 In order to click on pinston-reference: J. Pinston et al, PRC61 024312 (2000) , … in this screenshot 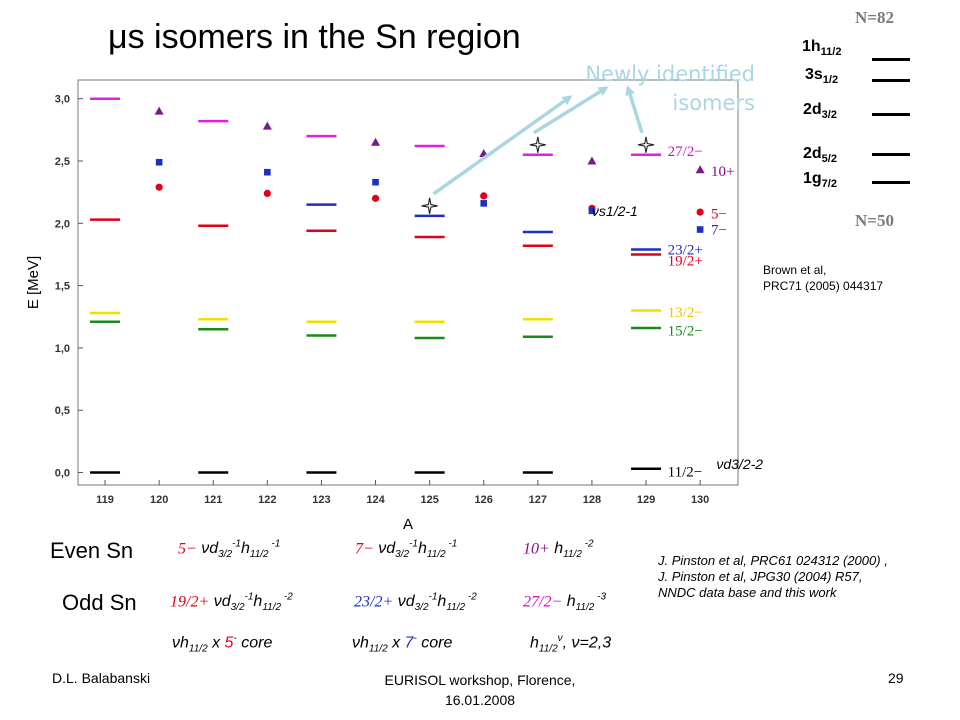, I will do `click(773, 576)`.